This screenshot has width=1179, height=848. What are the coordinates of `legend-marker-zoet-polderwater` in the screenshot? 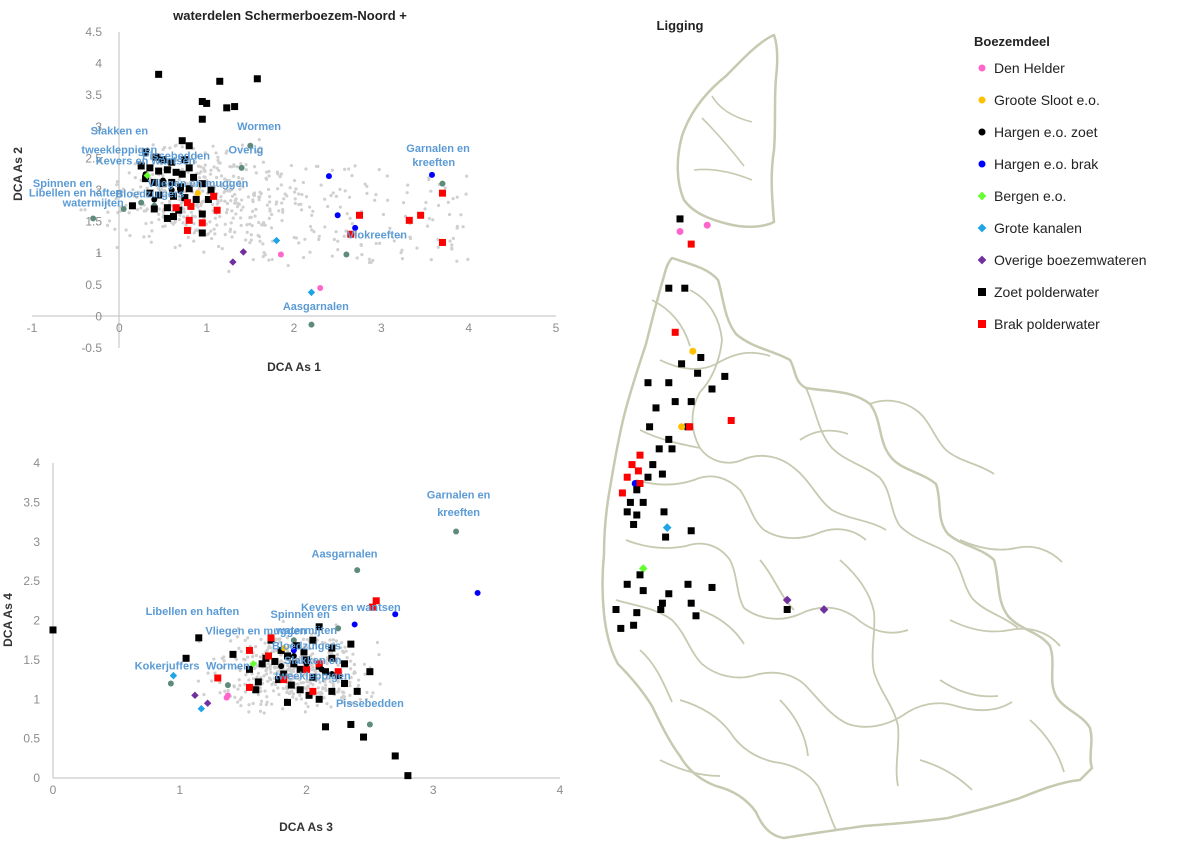 It's located at (982, 292).